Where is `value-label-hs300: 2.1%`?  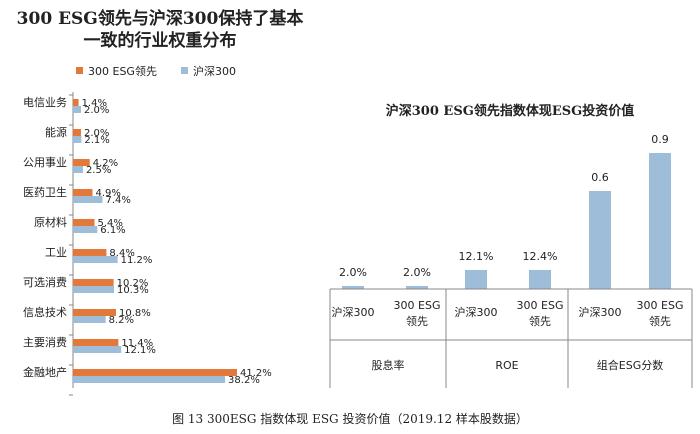 value-label-hs300: 2.1% is located at coordinates (96, 140).